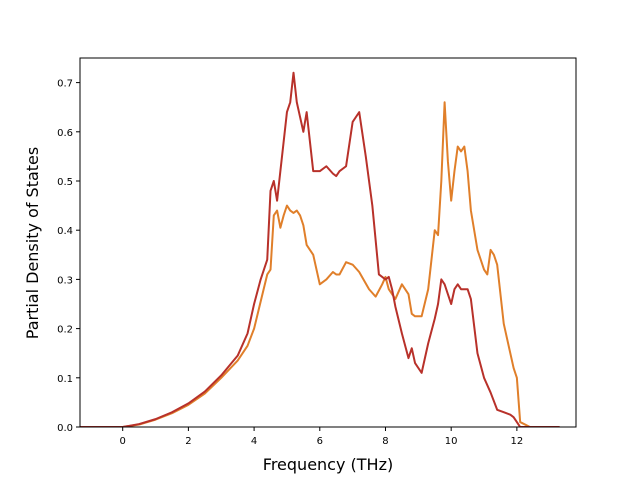  Describe the element at coordinates (254, 441) in the screenshot. I see `x-tick-label: 4` at that location.